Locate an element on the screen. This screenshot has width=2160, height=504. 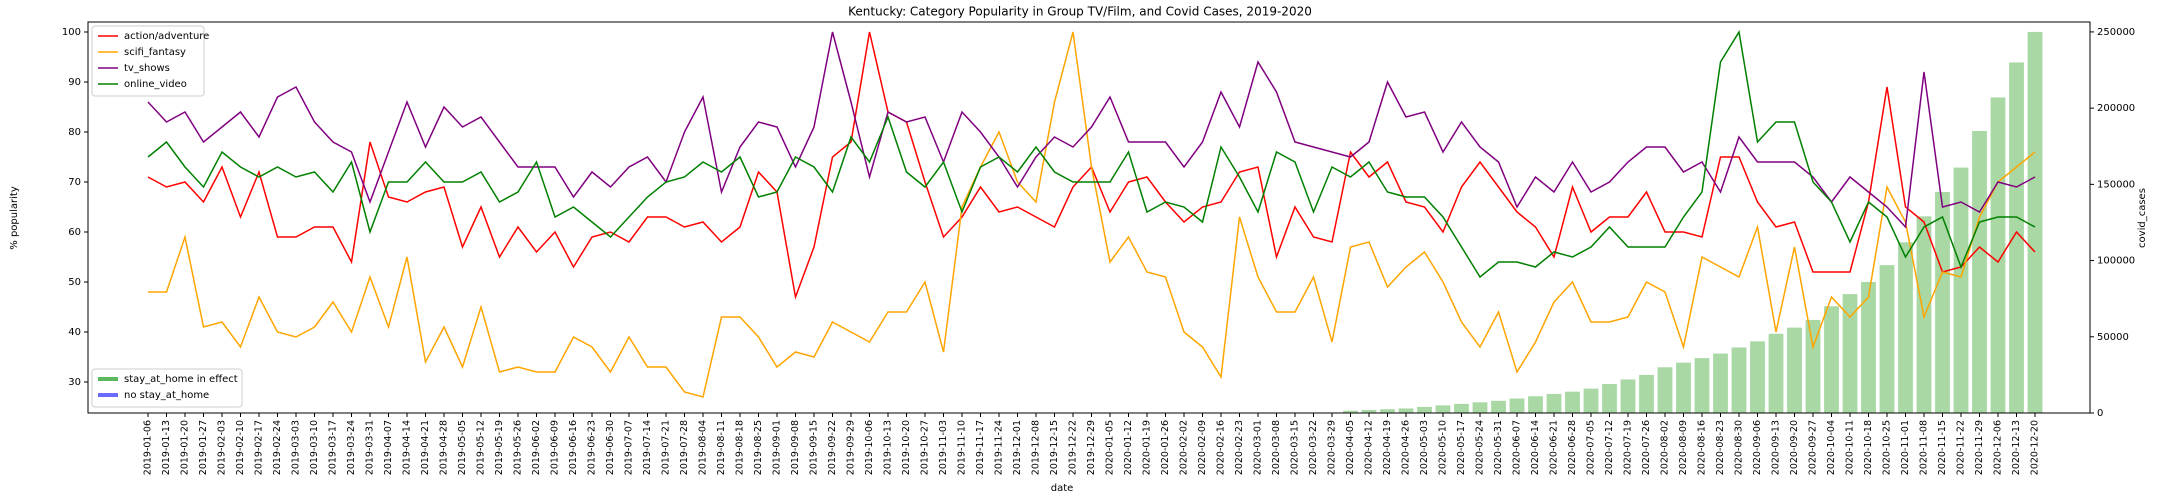
y2-tick-label: 0 is located at coordinates (2100, 413).